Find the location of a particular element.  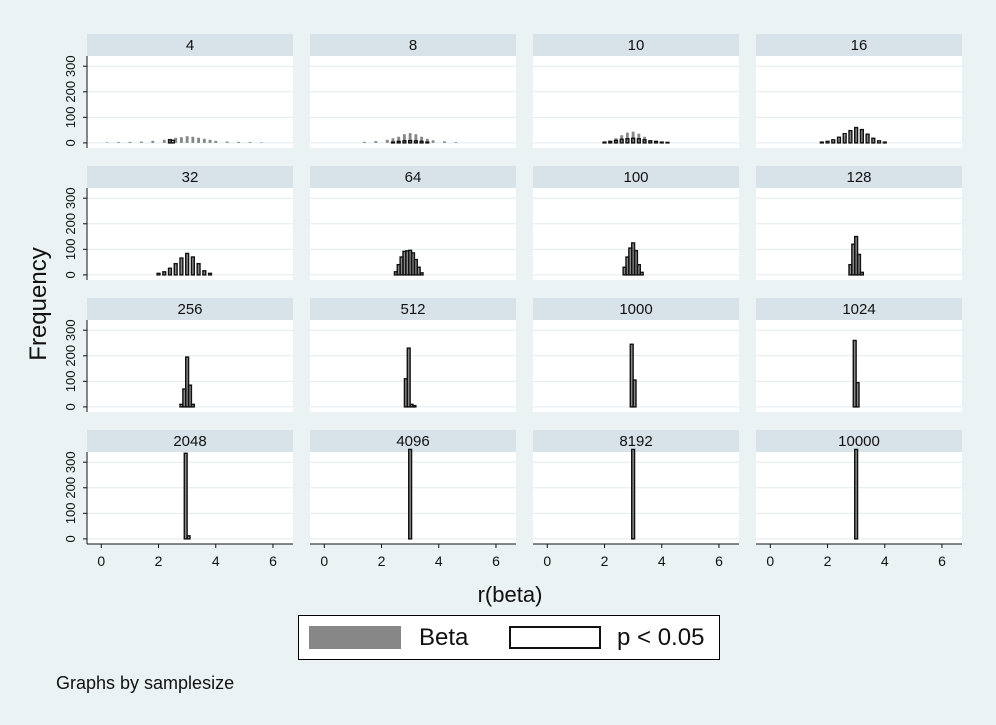

panel-title: 1024 is located at coordinates (858, 309).